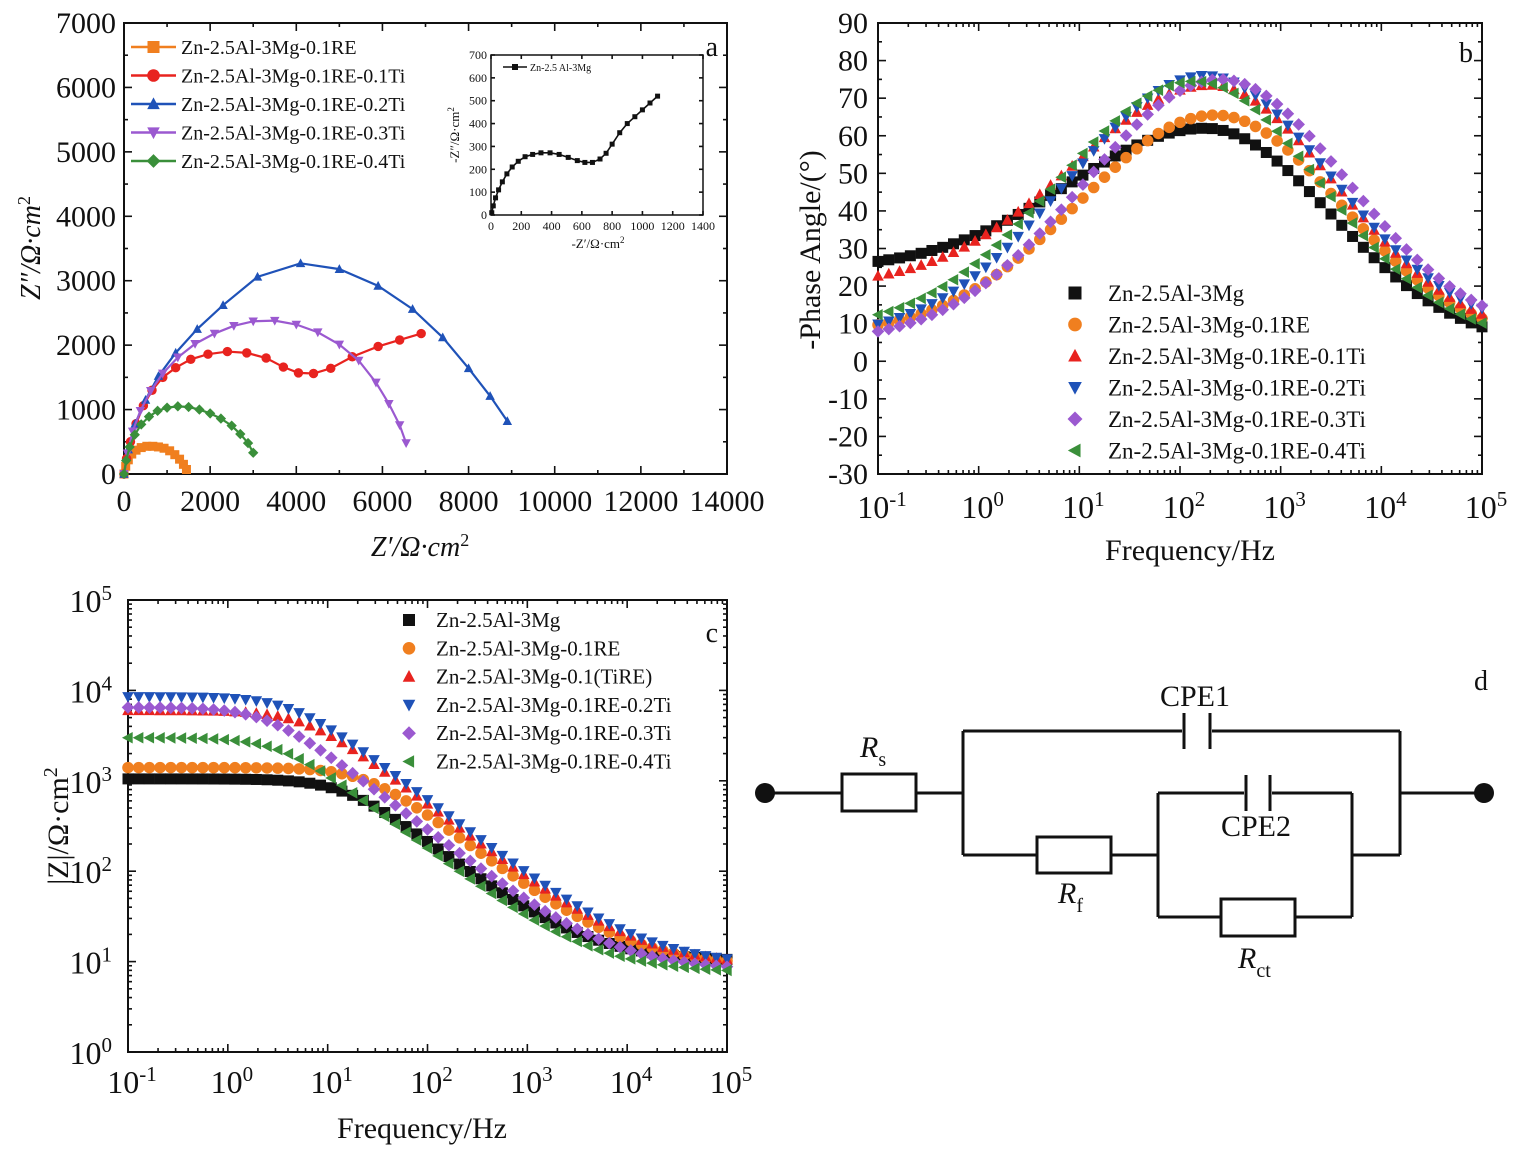  What do you see at coordinates (1124, 824) in the screenshot?
I see `panel-d-equivalent-circuit: d CPE1 CPE2 Rs Rf` at bounding box center [1124, 824].